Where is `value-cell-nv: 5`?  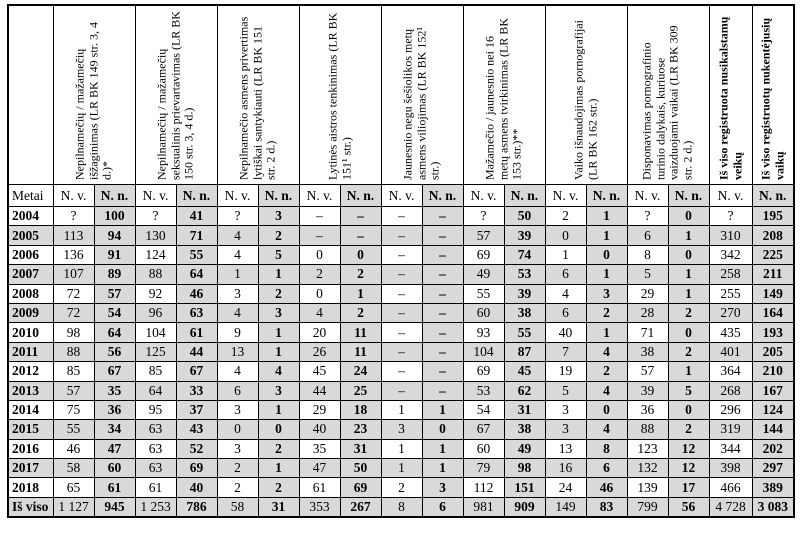 value-cell-nv: 5 is located at coordinates (647, 274).